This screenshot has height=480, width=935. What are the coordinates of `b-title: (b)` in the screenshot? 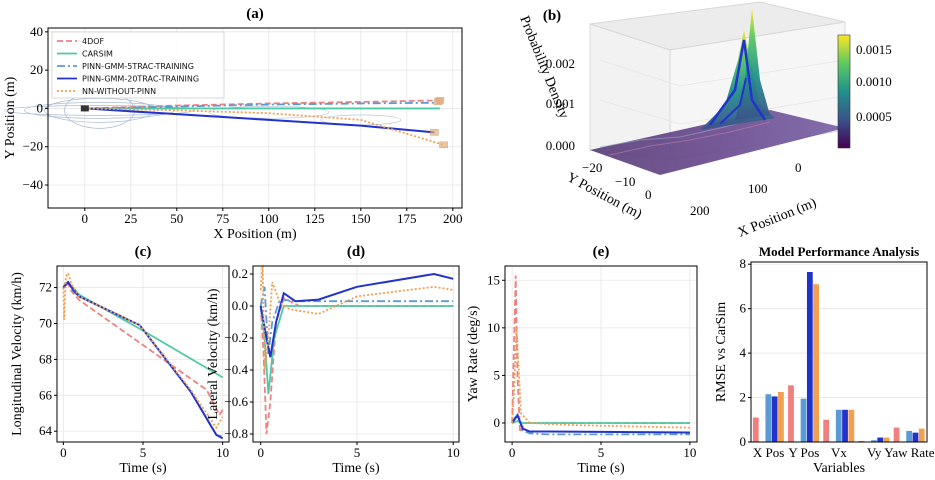 It's located at (552, 16).